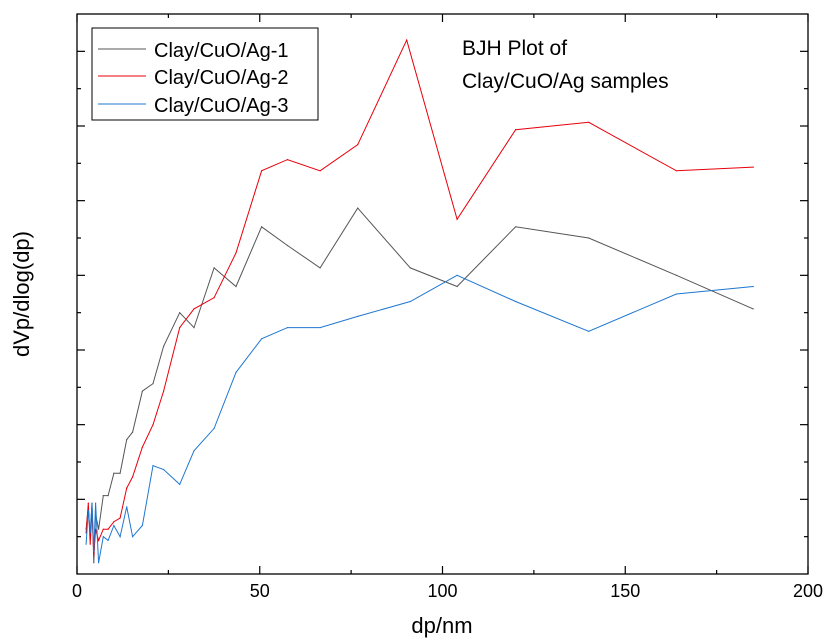 The image size is (829, 639). What do you see at coordinates (625, 591) in the screenshot?
I see `x-tick-label: 150` at bounding box center [625, 591].